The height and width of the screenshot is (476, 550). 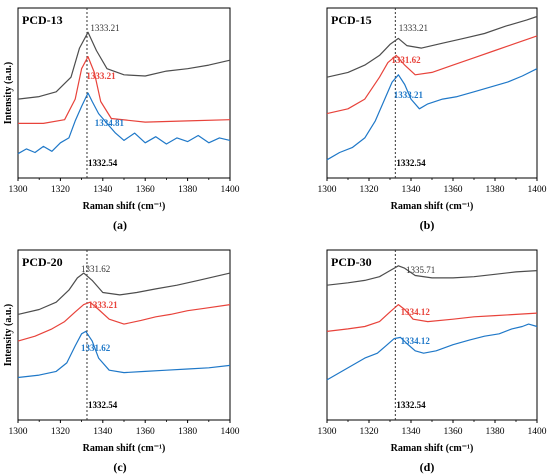 What do you see at coordinates (351, 262) in the screenshot?
I see `panel-title: PCD-30` at bounding box center [351, 262].